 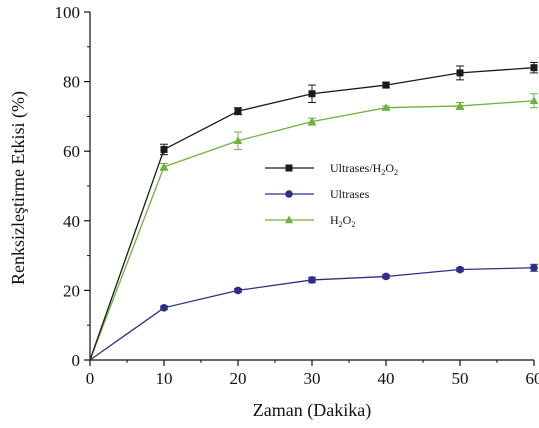 What do you see at coordinates (76, 360) in the screenshot?
I see `y-tick-label: 0` at bounding box center [76, 360].